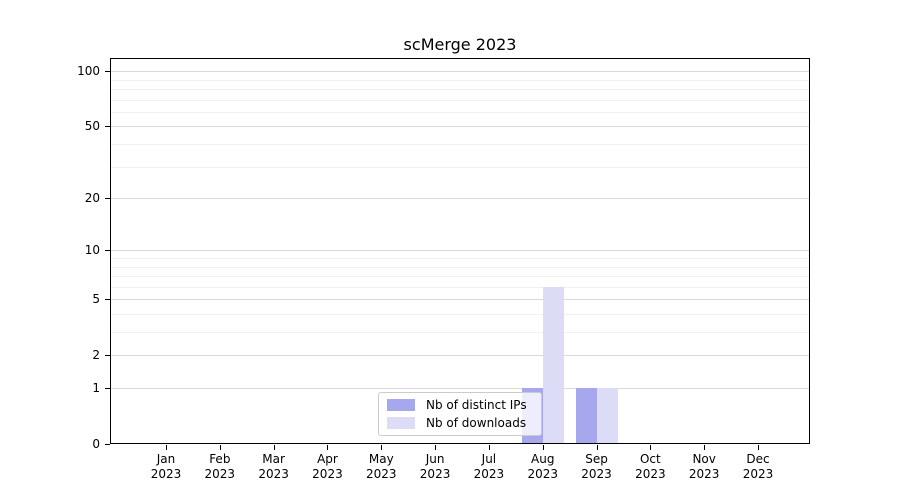 The width and height of the screenshot is (900, 500). I want to click on x-tick-month: Feb, so click(220, 459).